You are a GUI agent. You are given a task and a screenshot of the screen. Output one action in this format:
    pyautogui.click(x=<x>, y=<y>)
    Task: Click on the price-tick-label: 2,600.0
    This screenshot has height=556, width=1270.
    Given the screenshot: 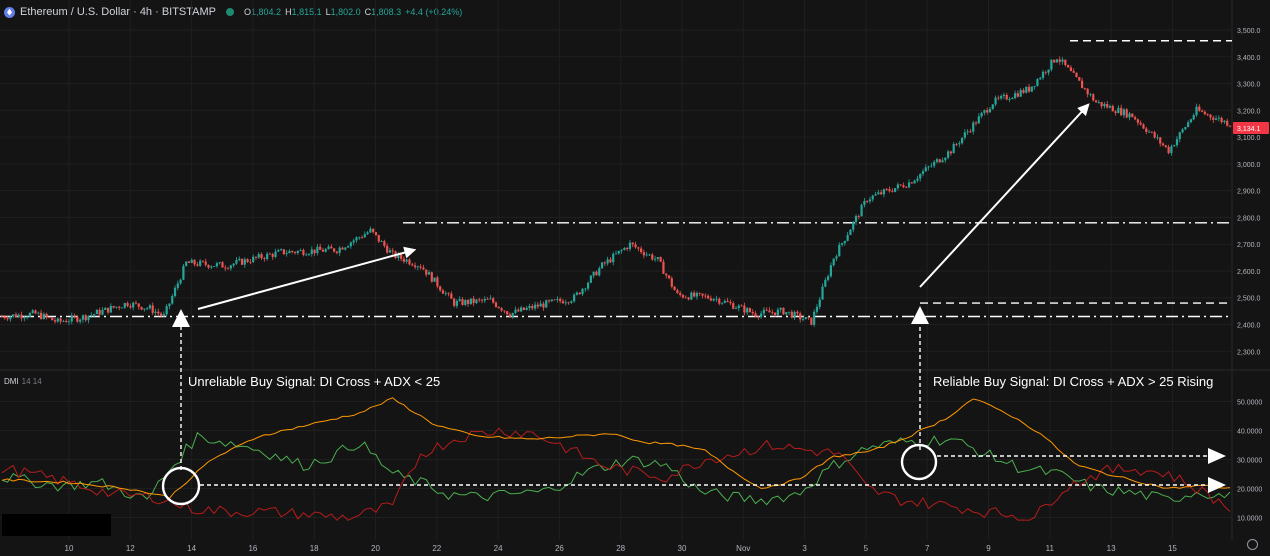 What is the action you would take?
    pyautogui.click(x=1248, y=272)
    